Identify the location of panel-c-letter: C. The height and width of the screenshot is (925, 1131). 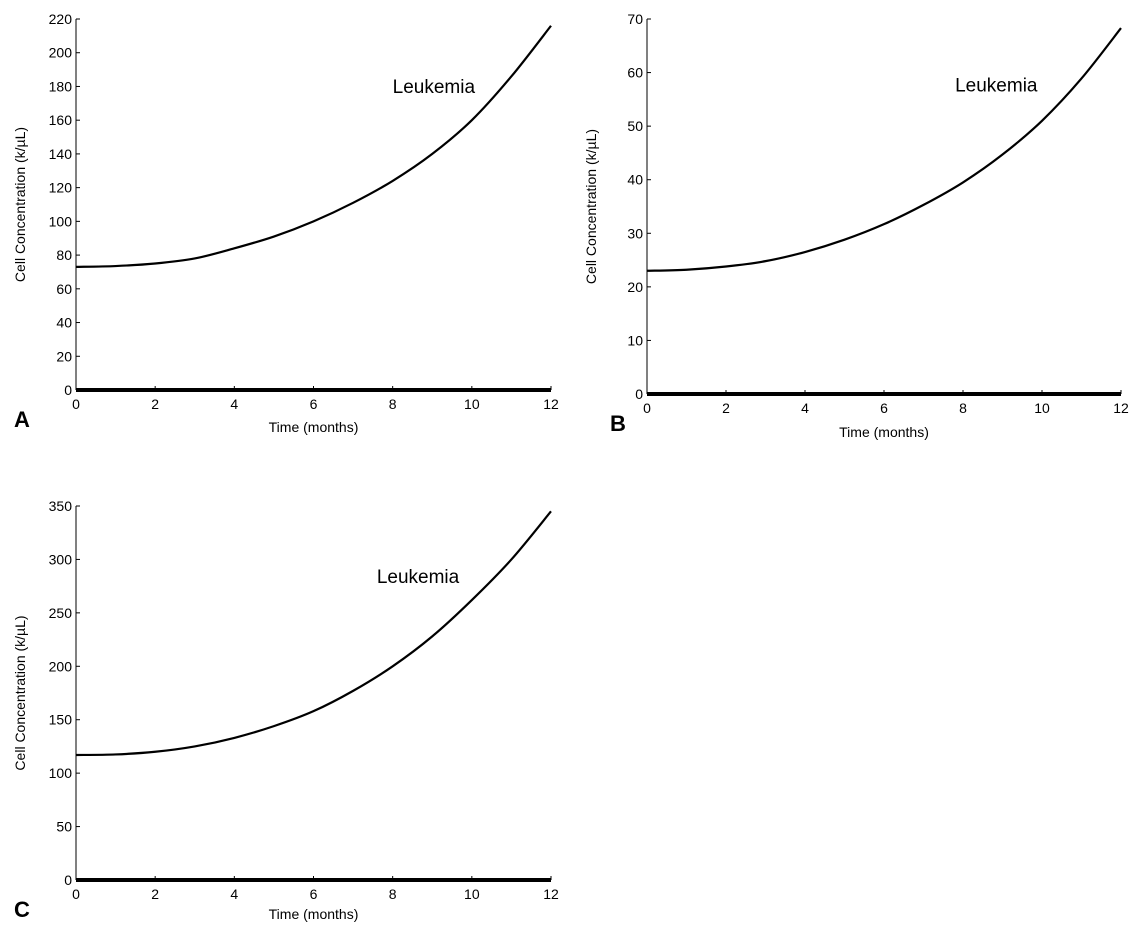
(22, 909).